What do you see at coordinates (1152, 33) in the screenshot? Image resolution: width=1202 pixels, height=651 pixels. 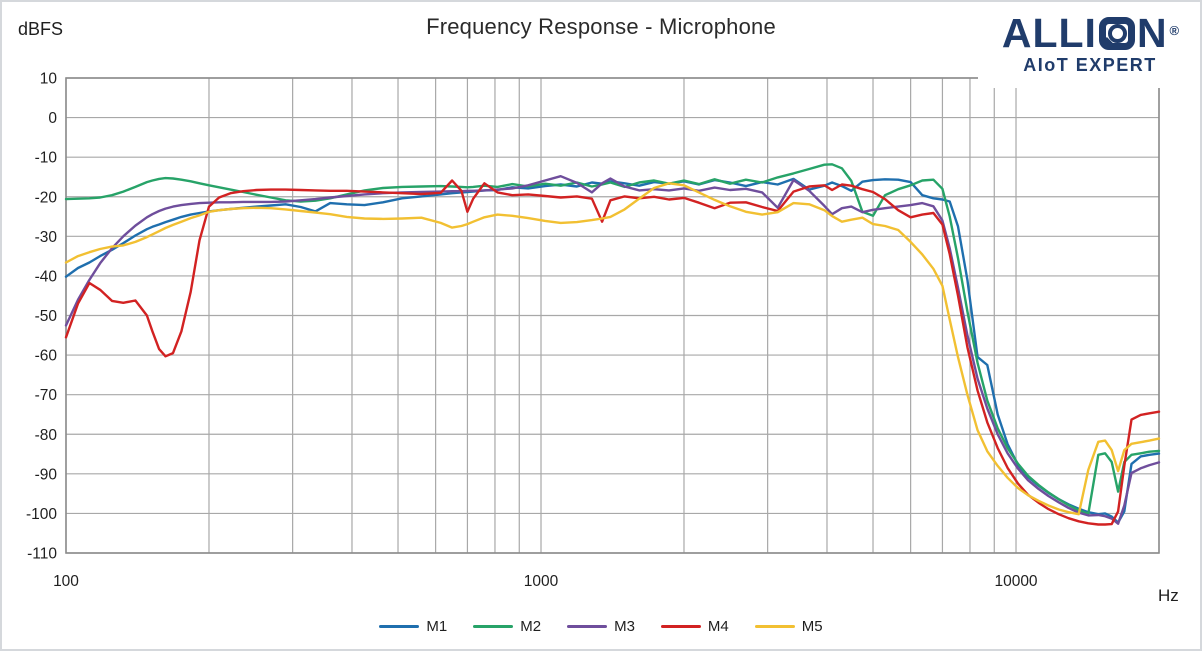 I see `wordmark-text-right: N` at bounding box center [1152, 33].